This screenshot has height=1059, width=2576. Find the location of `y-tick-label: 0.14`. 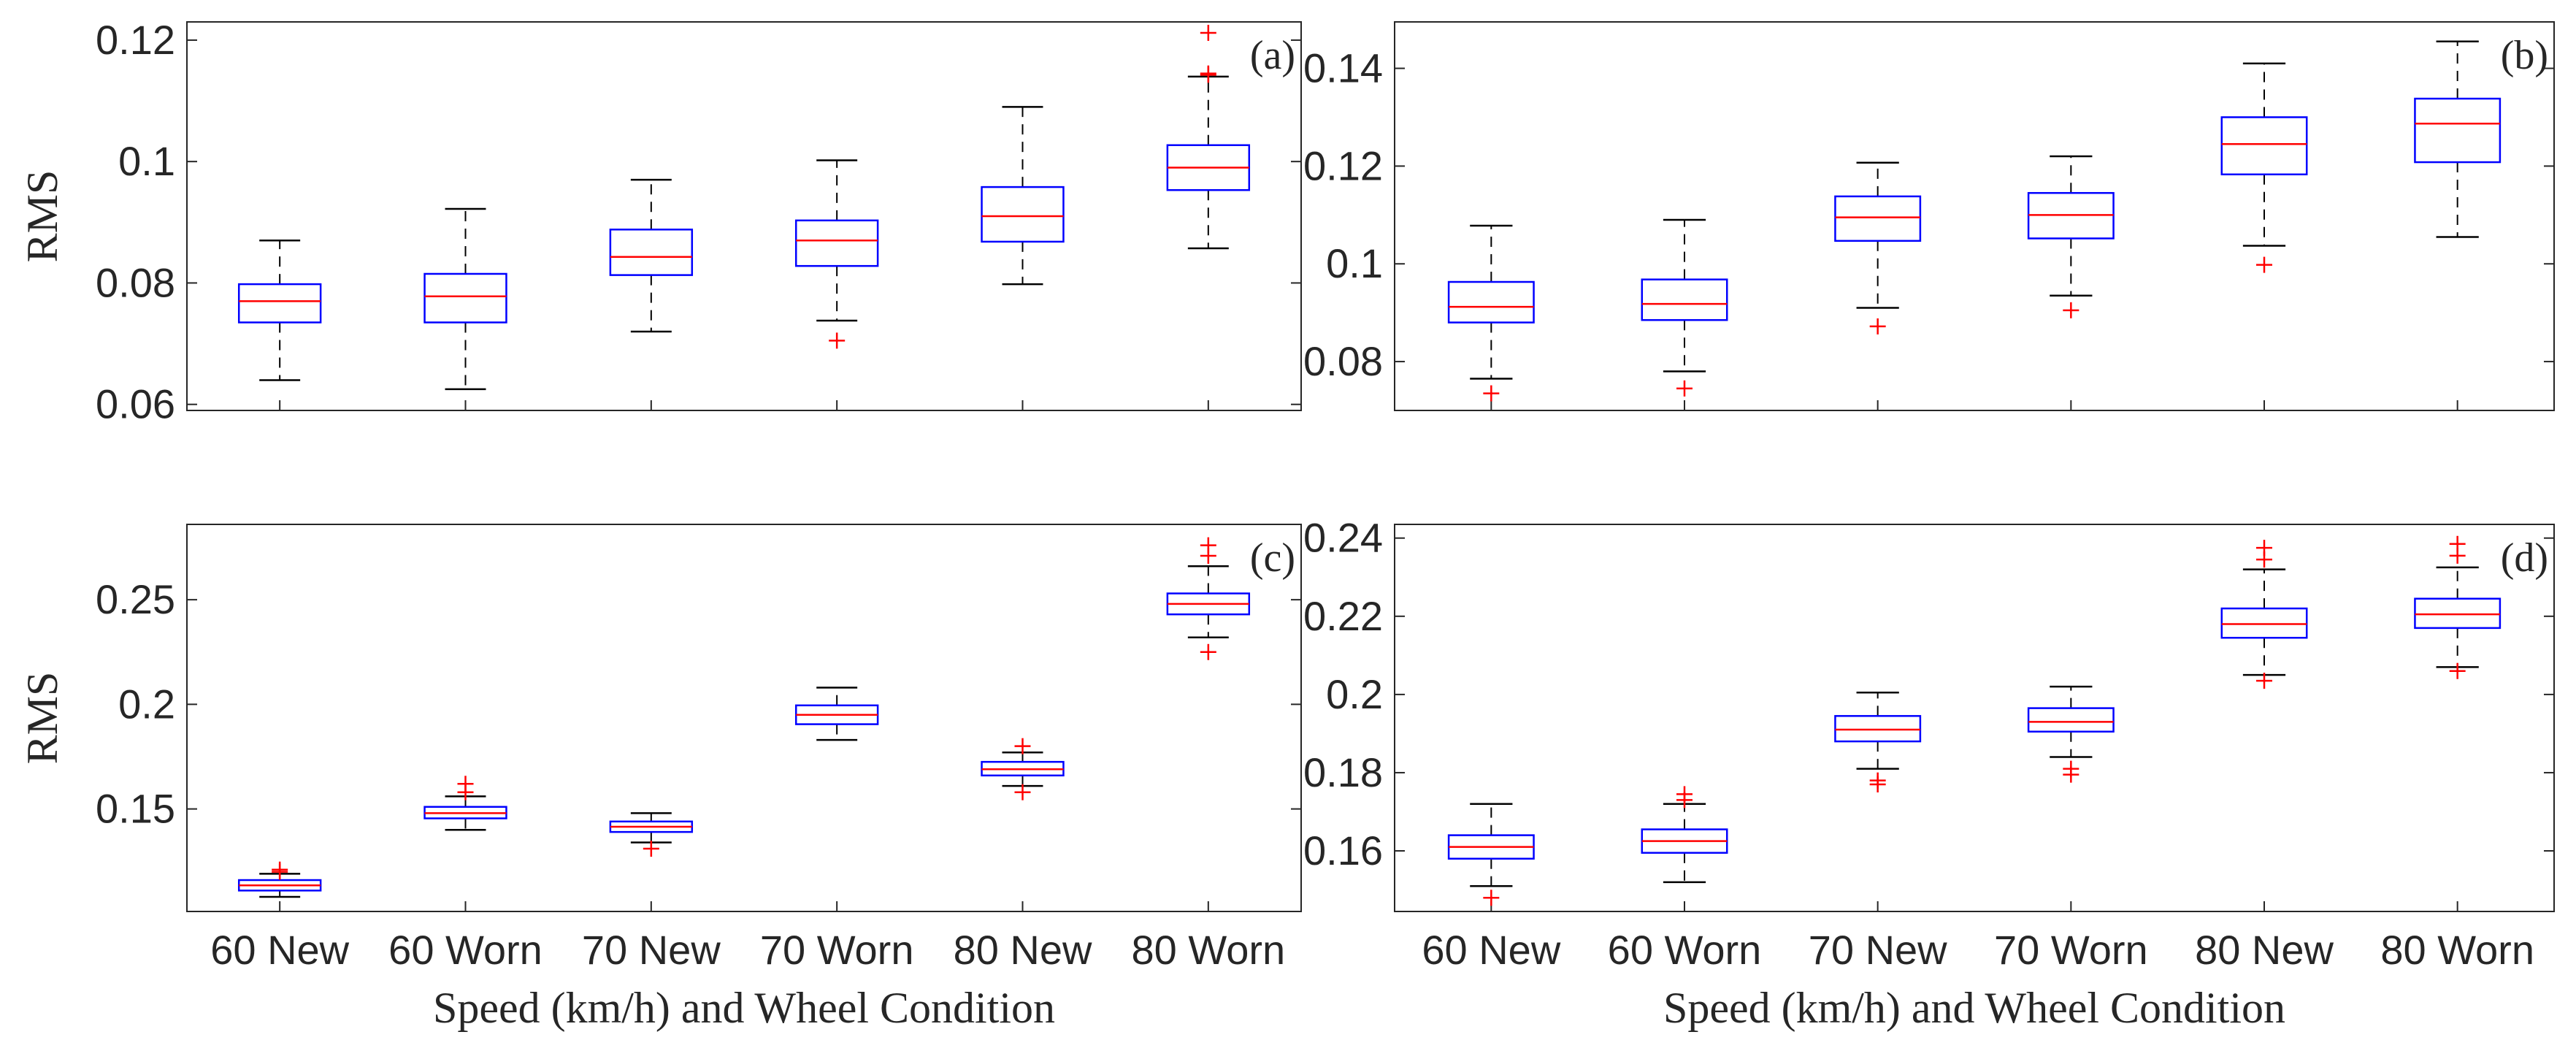

y-tick-label: 0.14 is located at coordinates (1343, 68).